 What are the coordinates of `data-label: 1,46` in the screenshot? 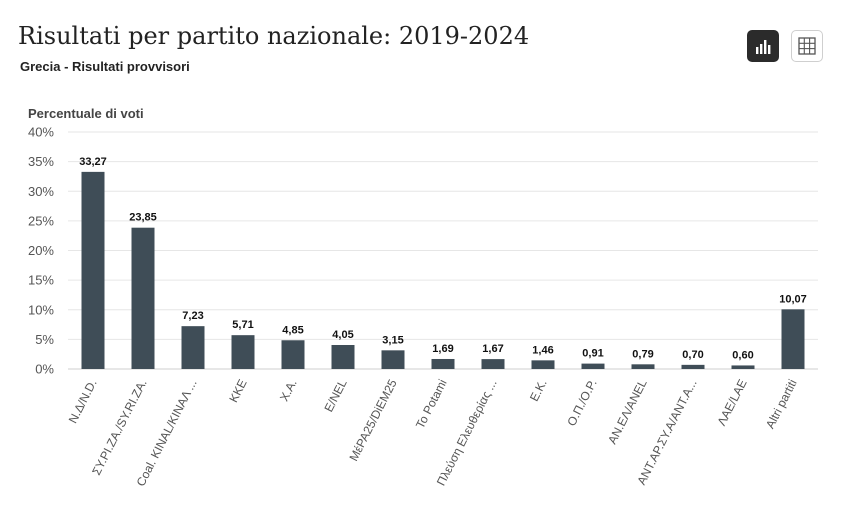 It's located at (542, 350).